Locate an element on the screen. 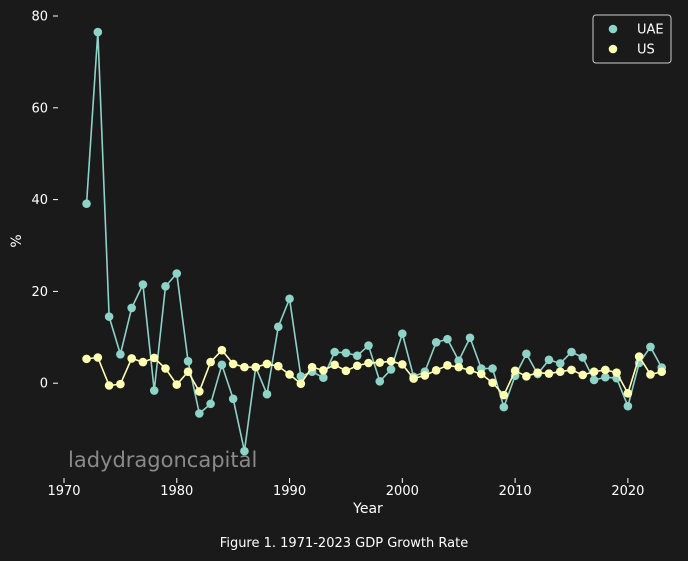  series-line-us is located at coordinates (374, 372).